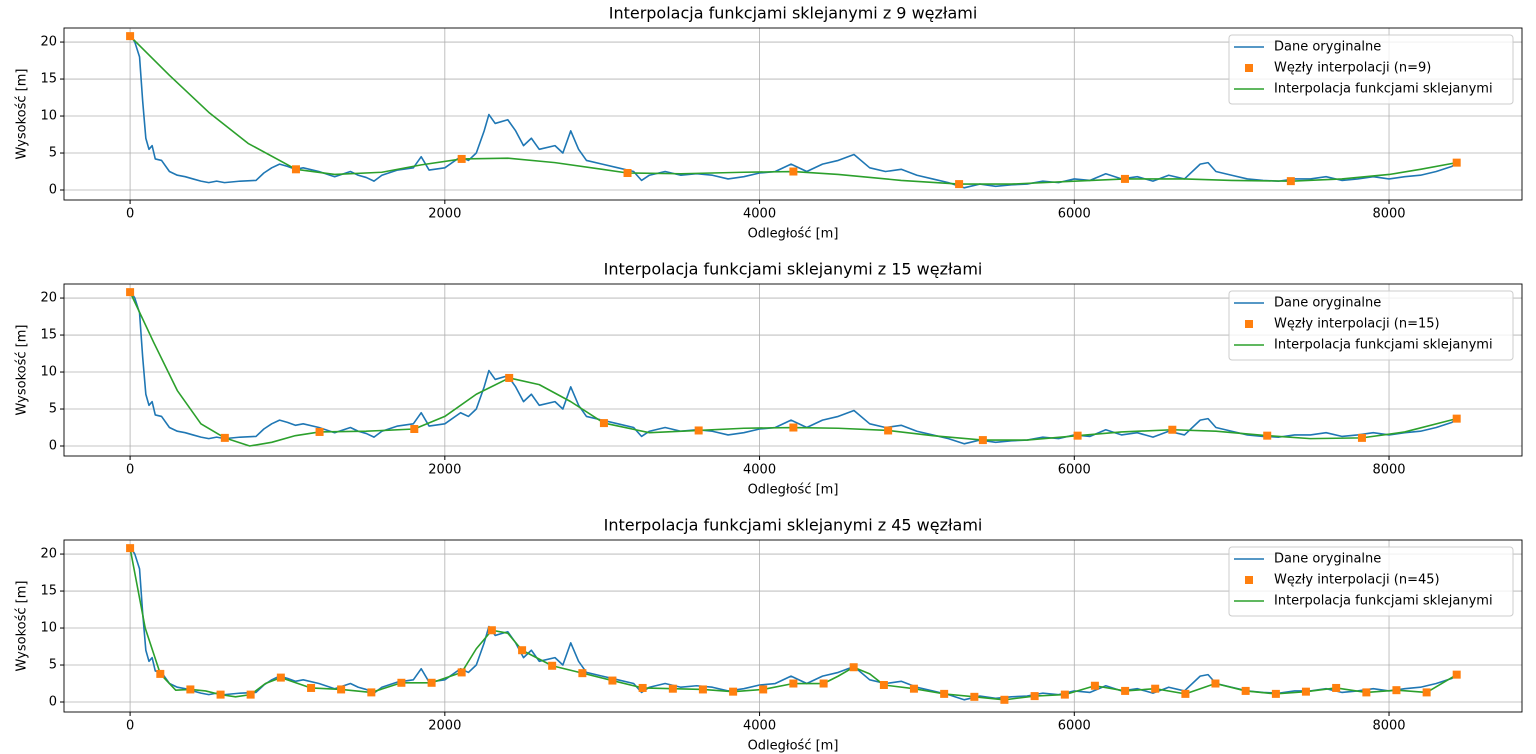  What do you see at coordinates (130, 726) in the screenshot?
I see `x-tick-label: 0` at bounding box center [130, 726].